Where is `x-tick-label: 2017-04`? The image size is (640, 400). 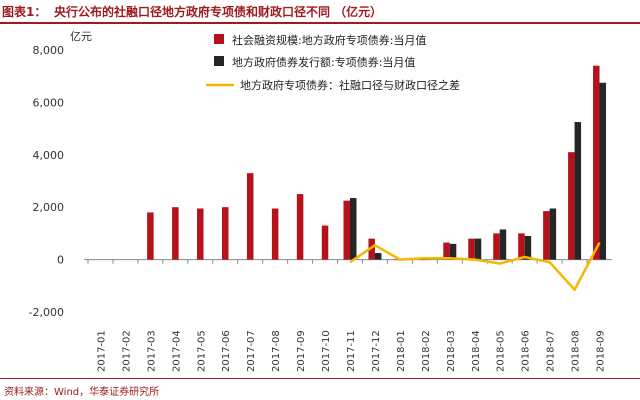 x-tick-label: 2017-04 is located at coordinates (176, 351).